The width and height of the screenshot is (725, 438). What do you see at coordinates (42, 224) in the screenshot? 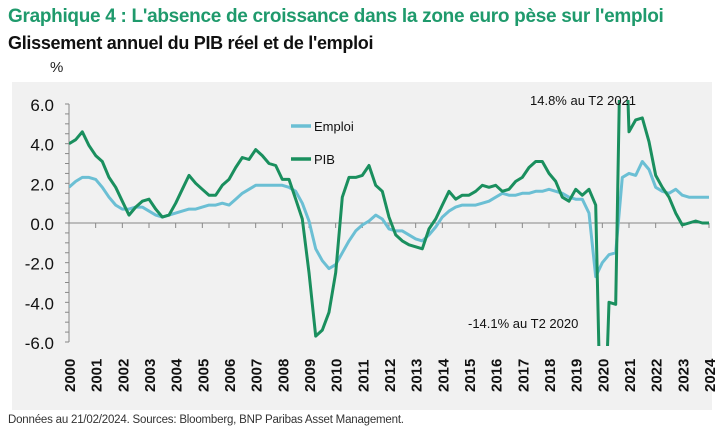
I see `y-tick-label: 0.0` at bounding box center [42, 224].